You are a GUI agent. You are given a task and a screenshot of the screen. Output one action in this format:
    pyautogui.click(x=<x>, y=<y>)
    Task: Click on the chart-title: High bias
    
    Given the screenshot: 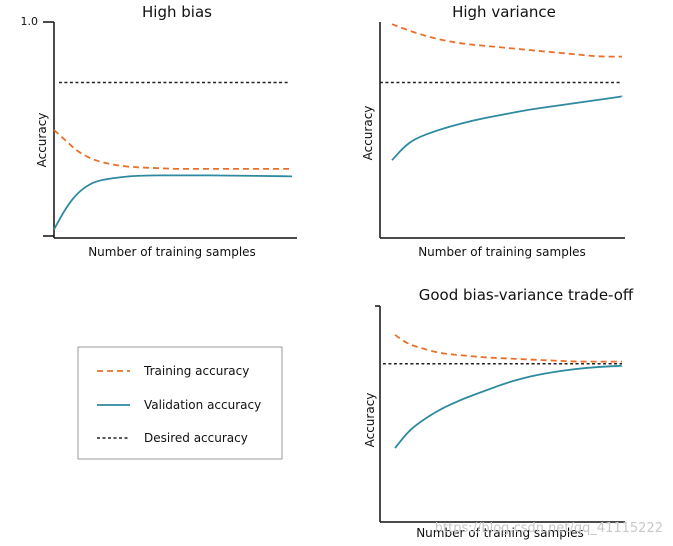 What is the action you would take?
    pyautogui.click(x=177, y=12)
    